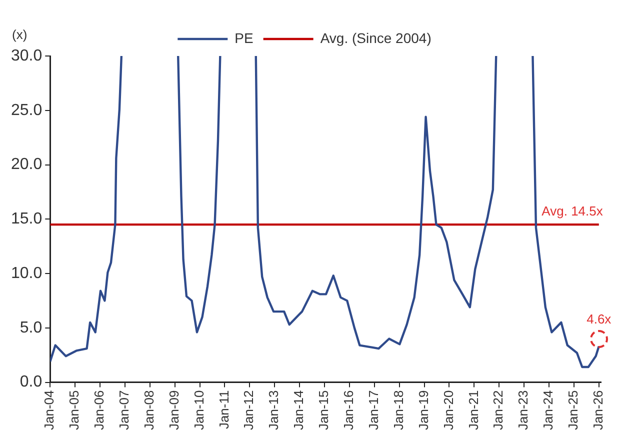  Describe the element at coordinates (324, 410) in the screenshot. I see `x-tick-label: Jan-15` at that location.